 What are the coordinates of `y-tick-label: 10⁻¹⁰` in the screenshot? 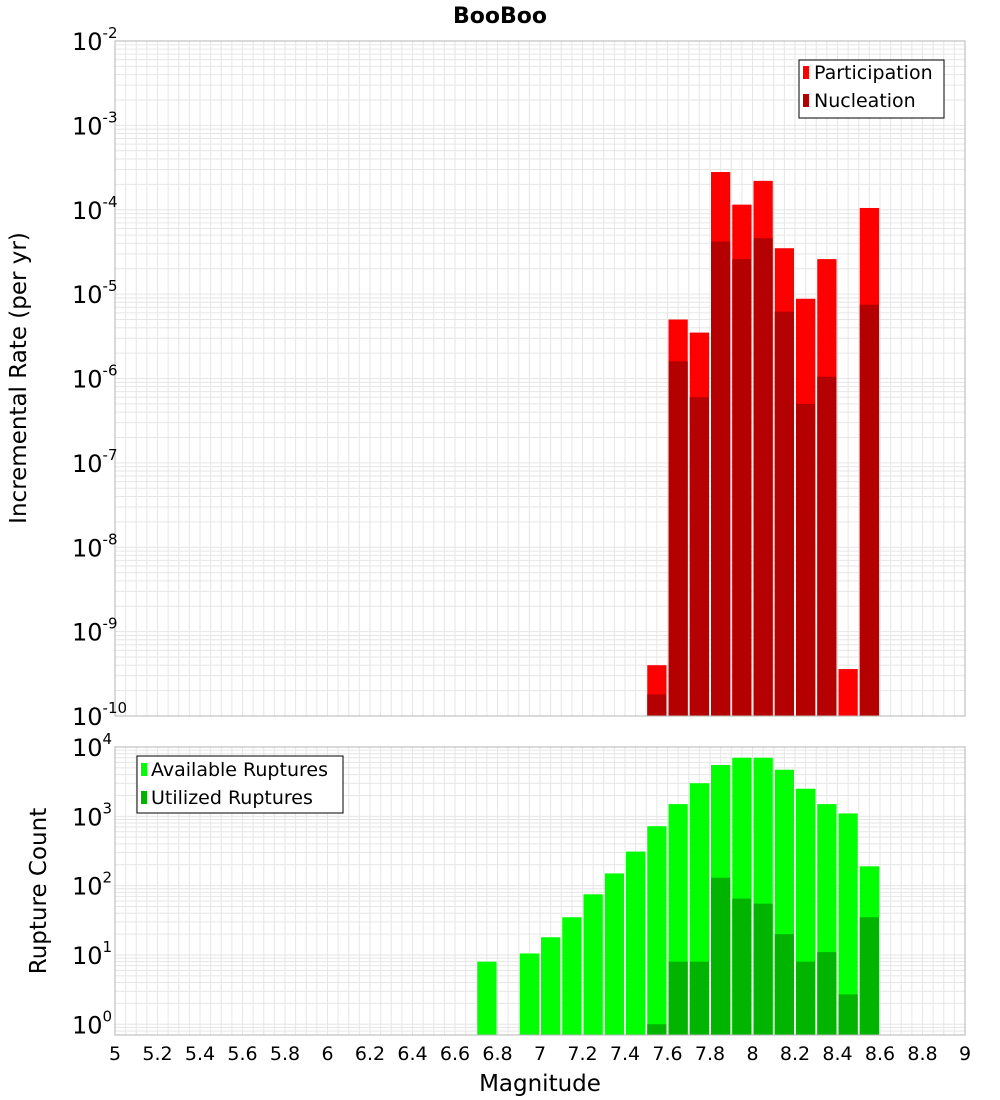 It's located at (99, 715).